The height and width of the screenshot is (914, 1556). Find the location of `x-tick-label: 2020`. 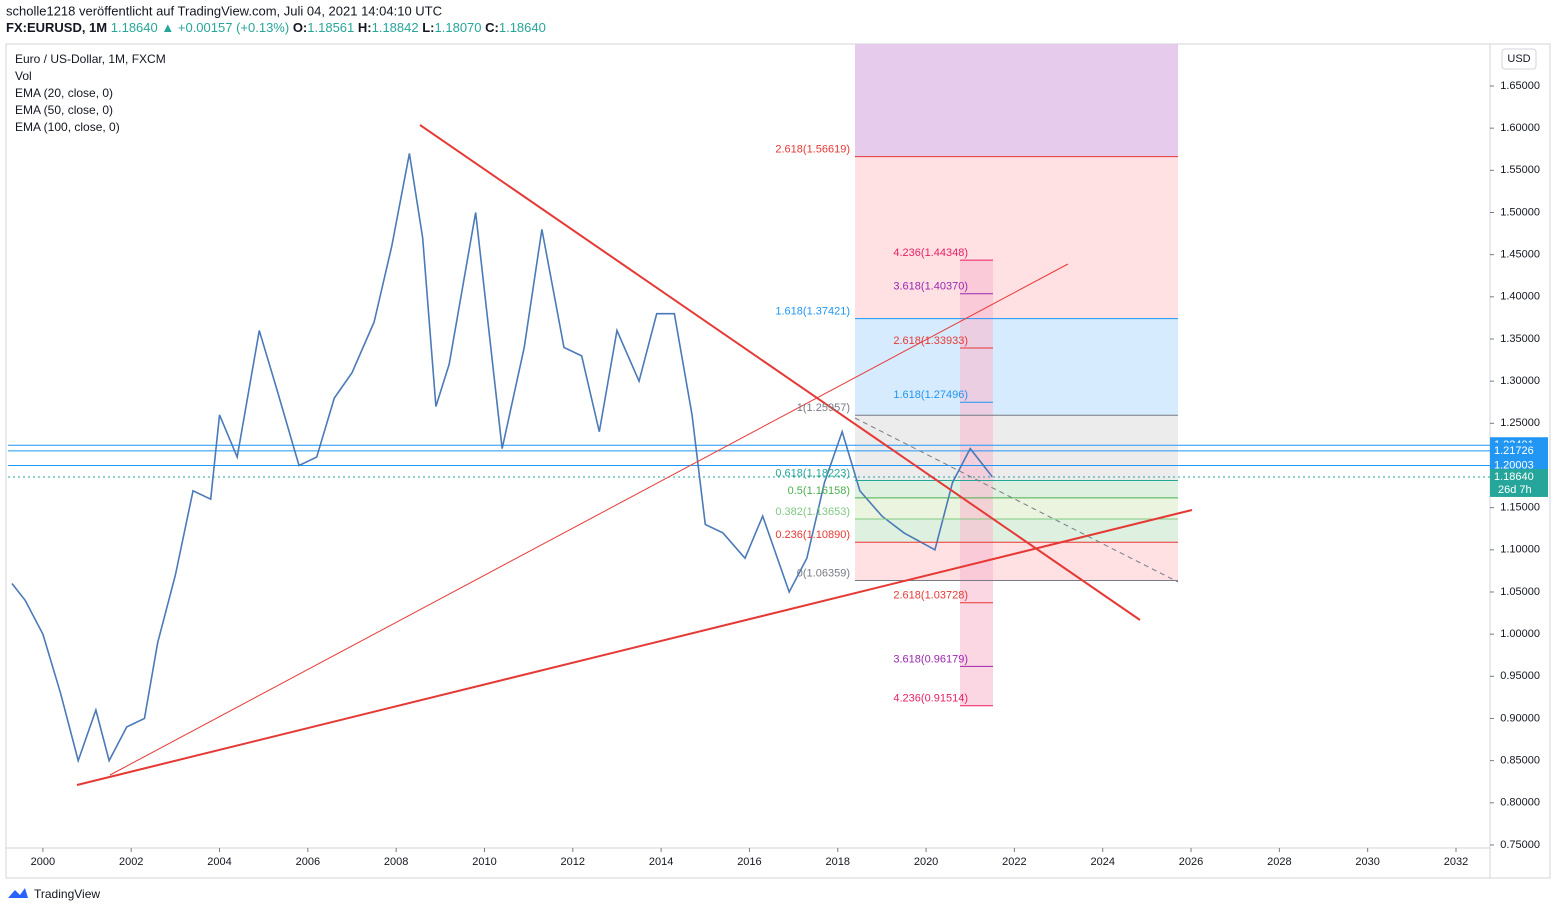

x-tick-label: 2020 is located at coordinates (926, 862).